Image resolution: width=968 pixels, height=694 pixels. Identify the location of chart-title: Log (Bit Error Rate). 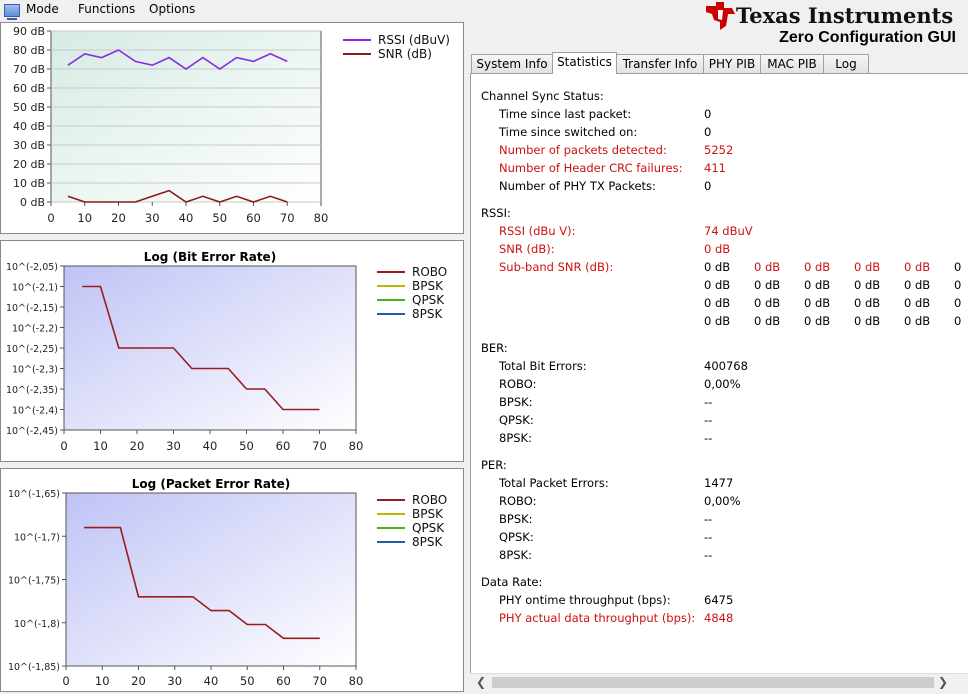
(210, 257).